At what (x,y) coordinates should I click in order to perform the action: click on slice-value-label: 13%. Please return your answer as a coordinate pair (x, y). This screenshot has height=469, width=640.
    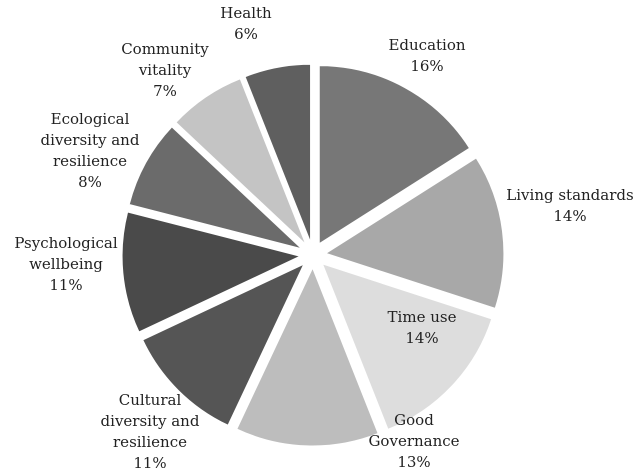
    Looking at the image, I should click on (413, 461).